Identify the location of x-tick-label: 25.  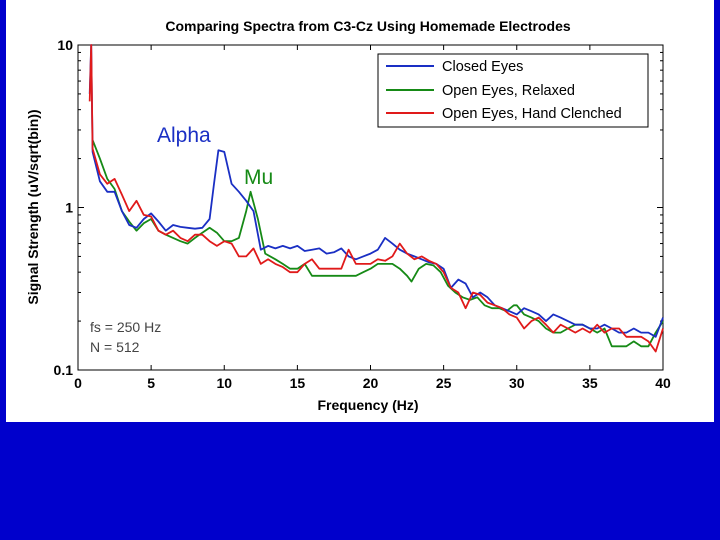
(444, 383).